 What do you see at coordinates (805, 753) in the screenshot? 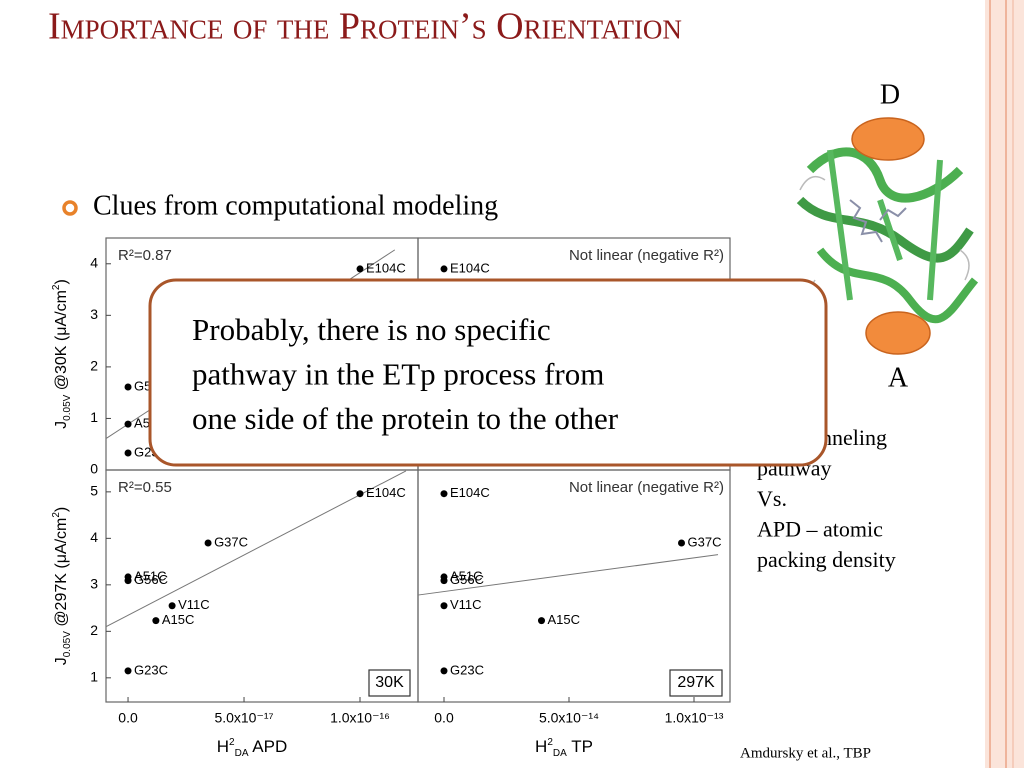
I see `citation: Amdursky et al., TBP` at bounding box center [805, 753].